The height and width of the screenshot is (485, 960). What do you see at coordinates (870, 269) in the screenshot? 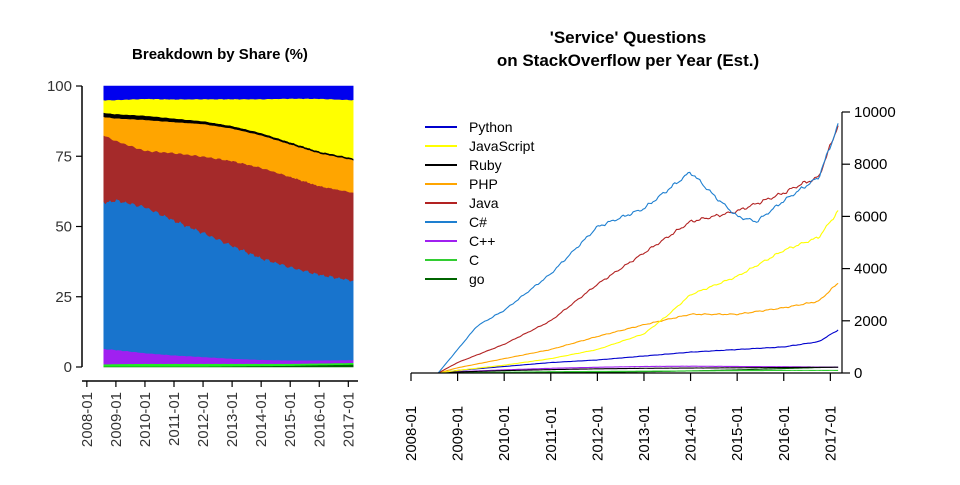
I see `right-y-tick-label: 4000` at bounding box center [870, 269].